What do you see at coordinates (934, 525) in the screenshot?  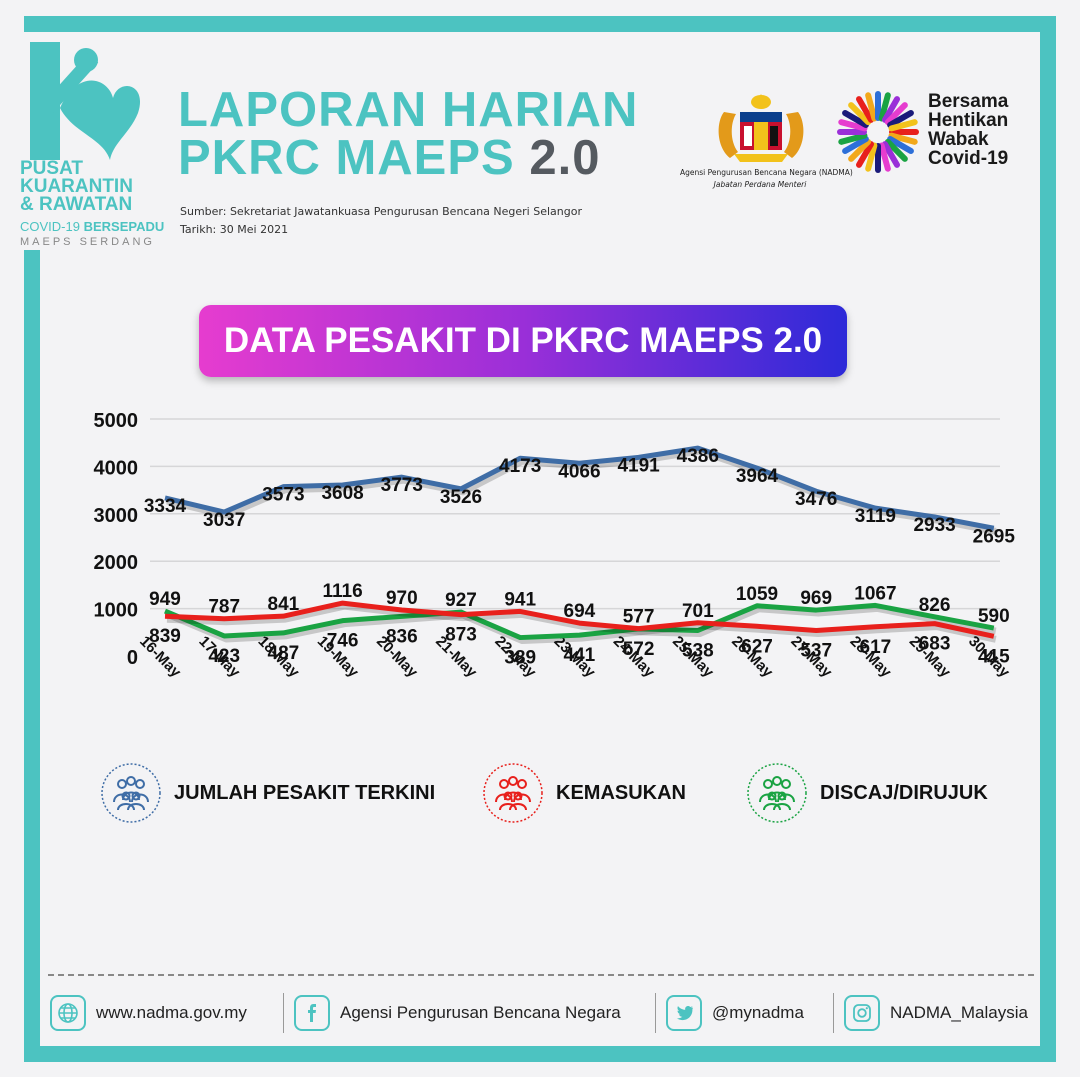 I see `data-label: 2933` at bounding box center [934, 525].